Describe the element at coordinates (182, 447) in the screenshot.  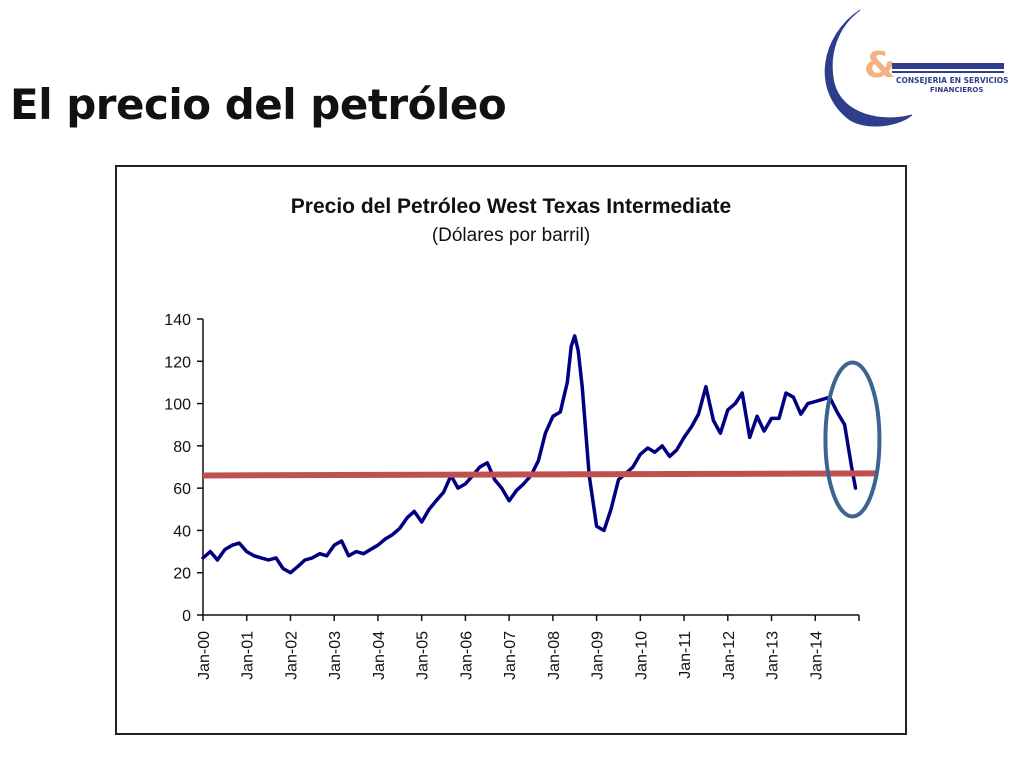
I see `y-tick-label: 80` at that location.